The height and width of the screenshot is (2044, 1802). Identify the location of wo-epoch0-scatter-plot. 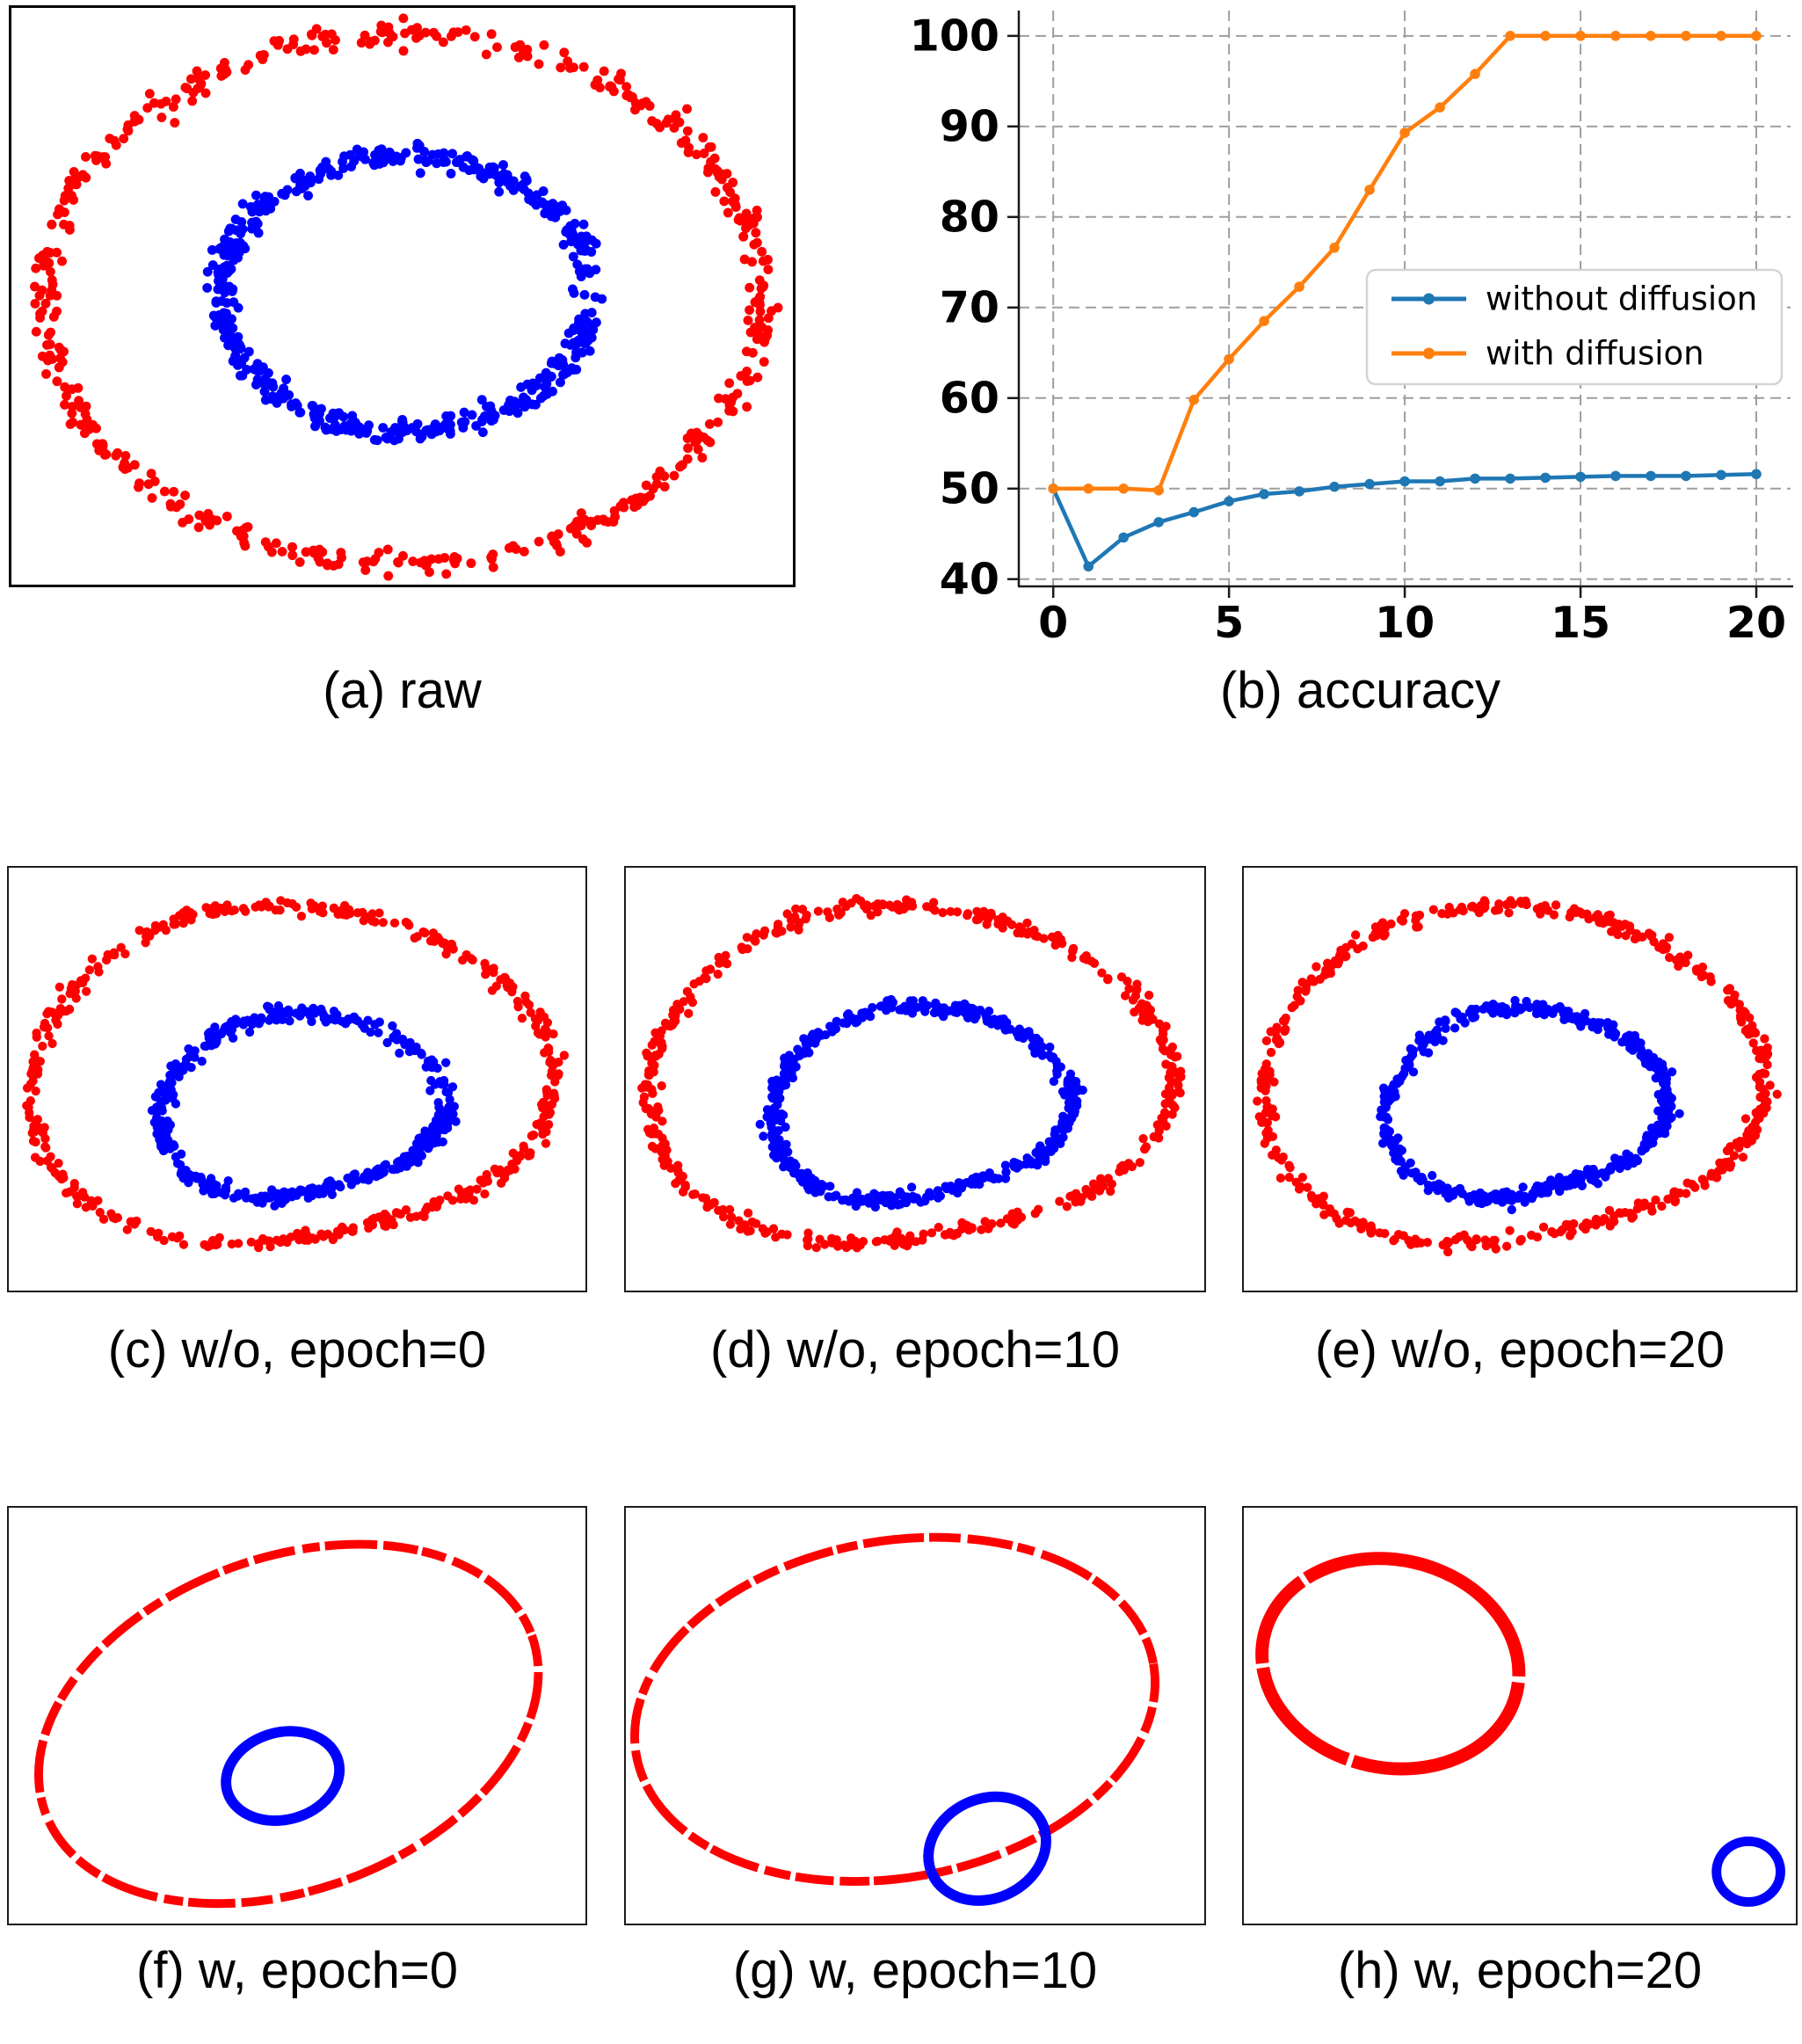
(296, 1074).